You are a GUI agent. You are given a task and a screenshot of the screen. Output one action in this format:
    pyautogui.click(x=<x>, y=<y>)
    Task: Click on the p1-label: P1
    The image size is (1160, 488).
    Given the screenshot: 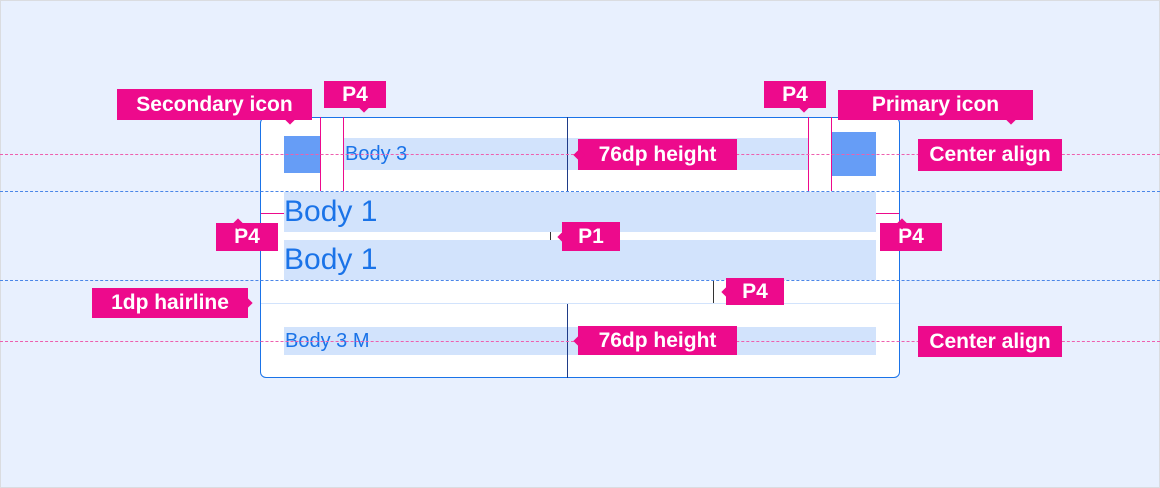 What is the action you would take?
    pyautogui.click(x=591, y=236)
    